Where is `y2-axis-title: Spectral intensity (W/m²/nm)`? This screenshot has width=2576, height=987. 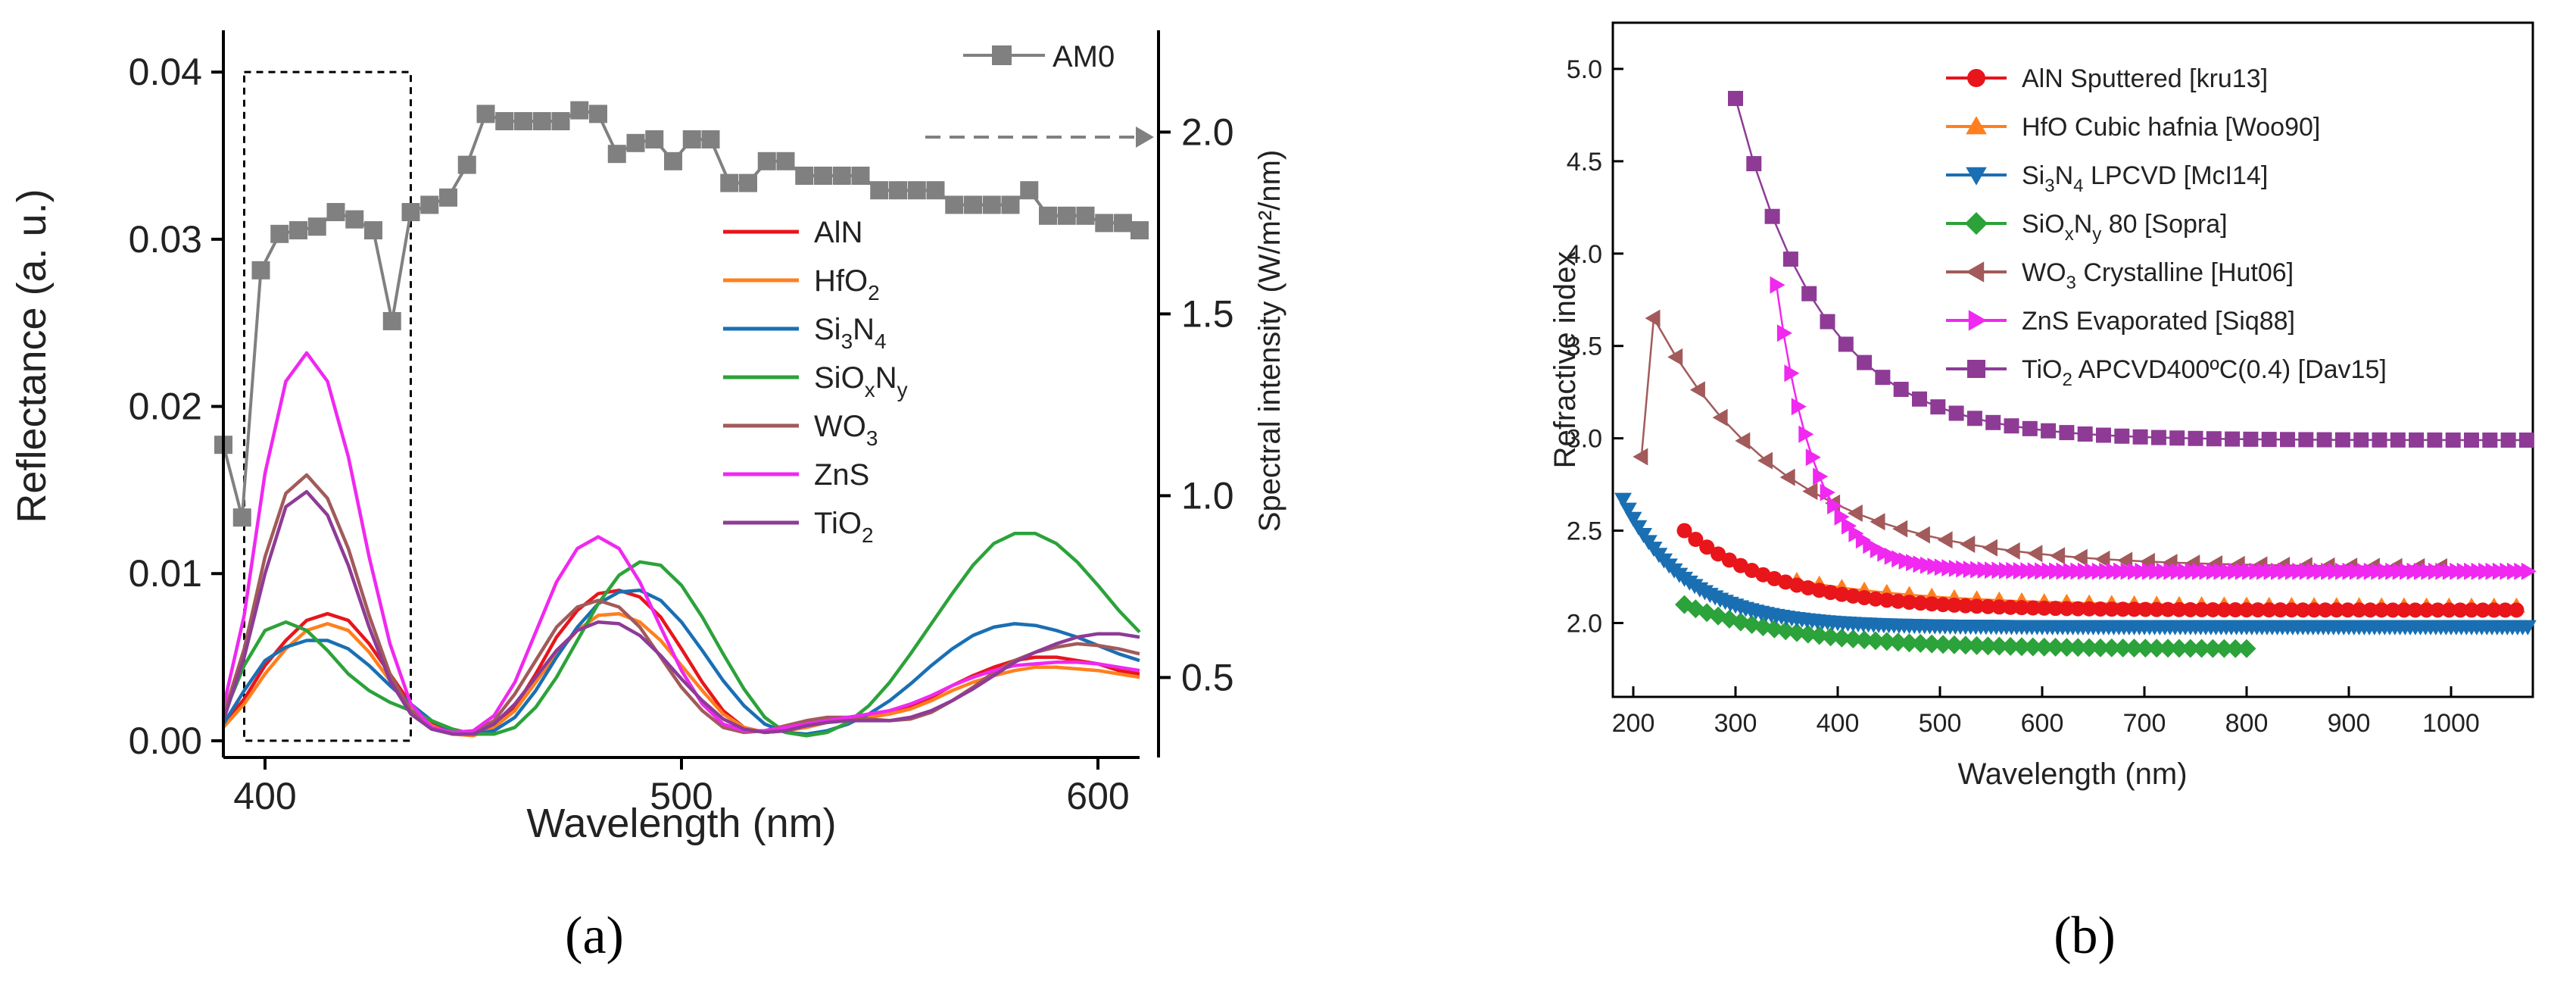
y2-axis-title: Spectral intensity (W/m²/nm) is located at coordinates (1269, 342).